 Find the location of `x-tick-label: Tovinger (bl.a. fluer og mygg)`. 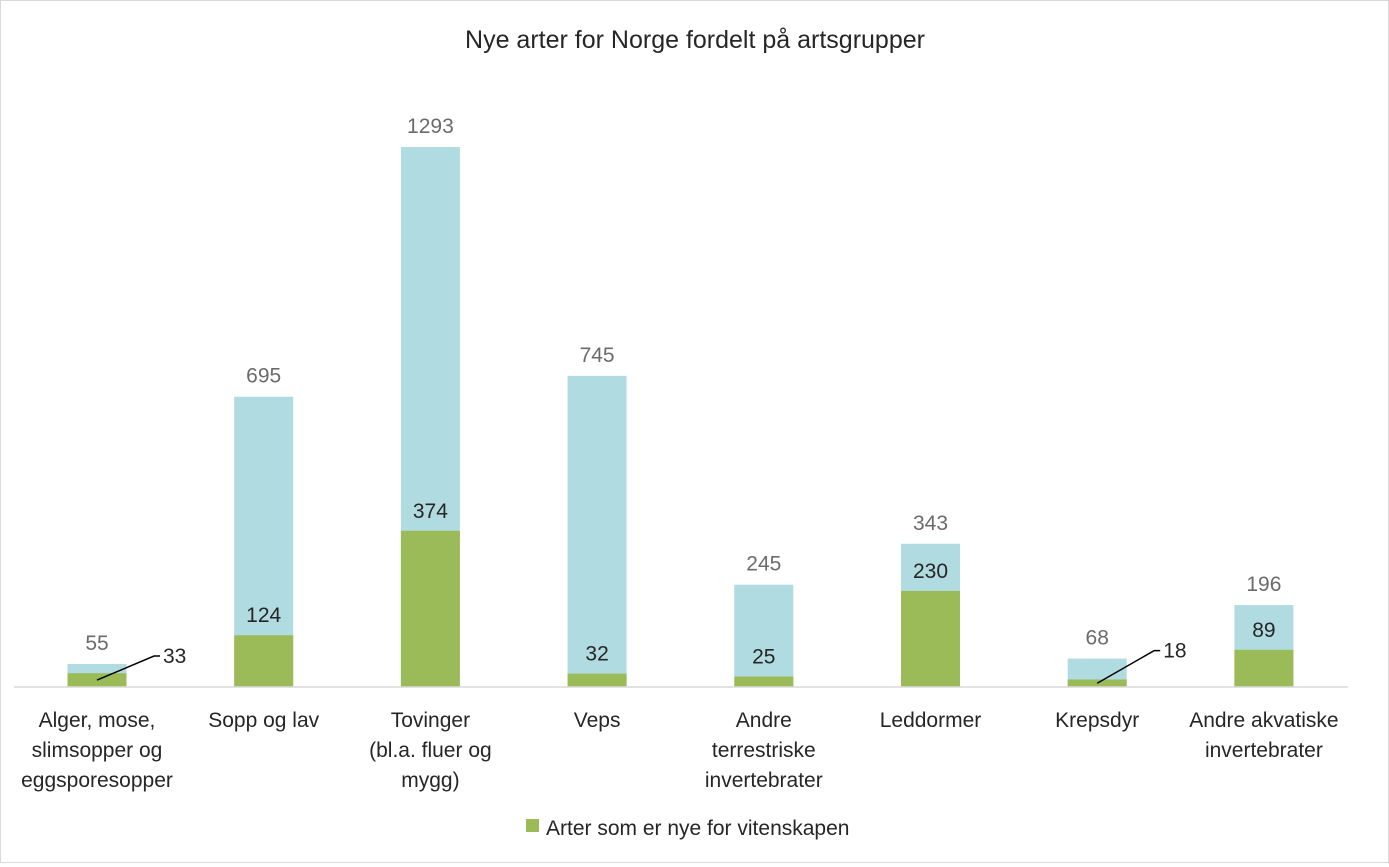

x-tick-label: Tovinger (bl.a. fluer og mygg) is located at coordinates (430, 750).